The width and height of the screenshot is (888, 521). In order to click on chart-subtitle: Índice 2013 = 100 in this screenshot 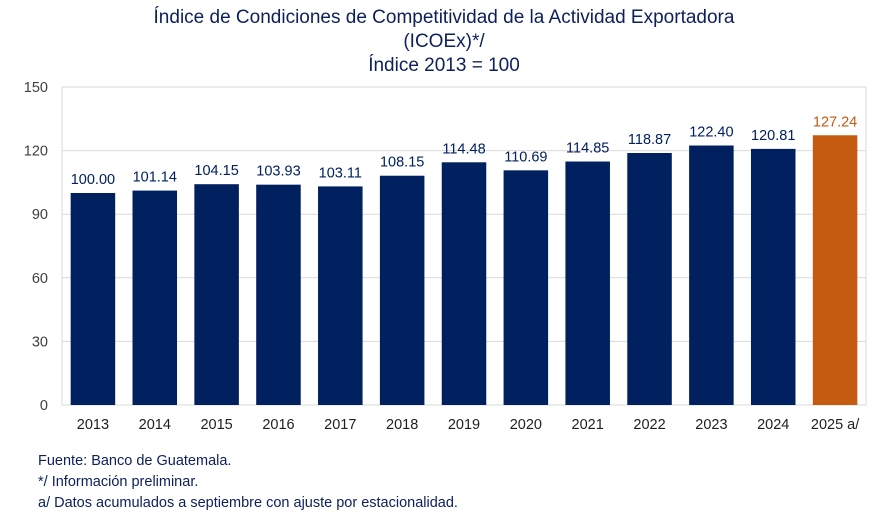, I will do `click(444, 65)`.